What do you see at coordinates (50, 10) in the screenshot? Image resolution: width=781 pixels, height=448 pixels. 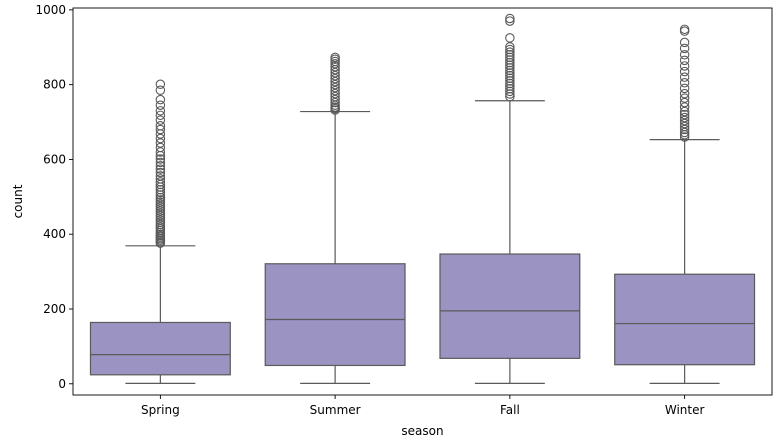 I see `y-tick-label: 1000` at bounding box center [50, 10].